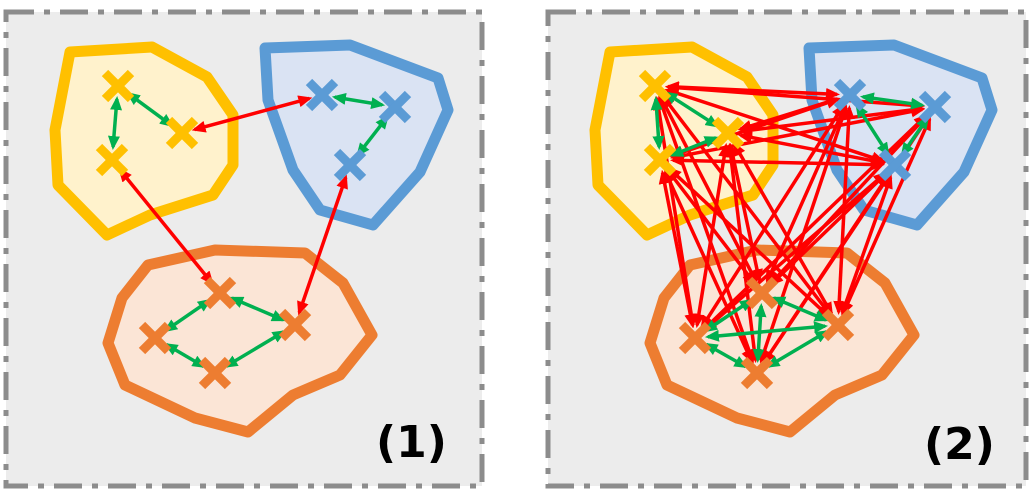 Image resolution: width=1033 pixels, height=492 pixels. Describe the element at coordinates (411, 442) in the screenshot. I see `panel-1-label: (1)` at that location.